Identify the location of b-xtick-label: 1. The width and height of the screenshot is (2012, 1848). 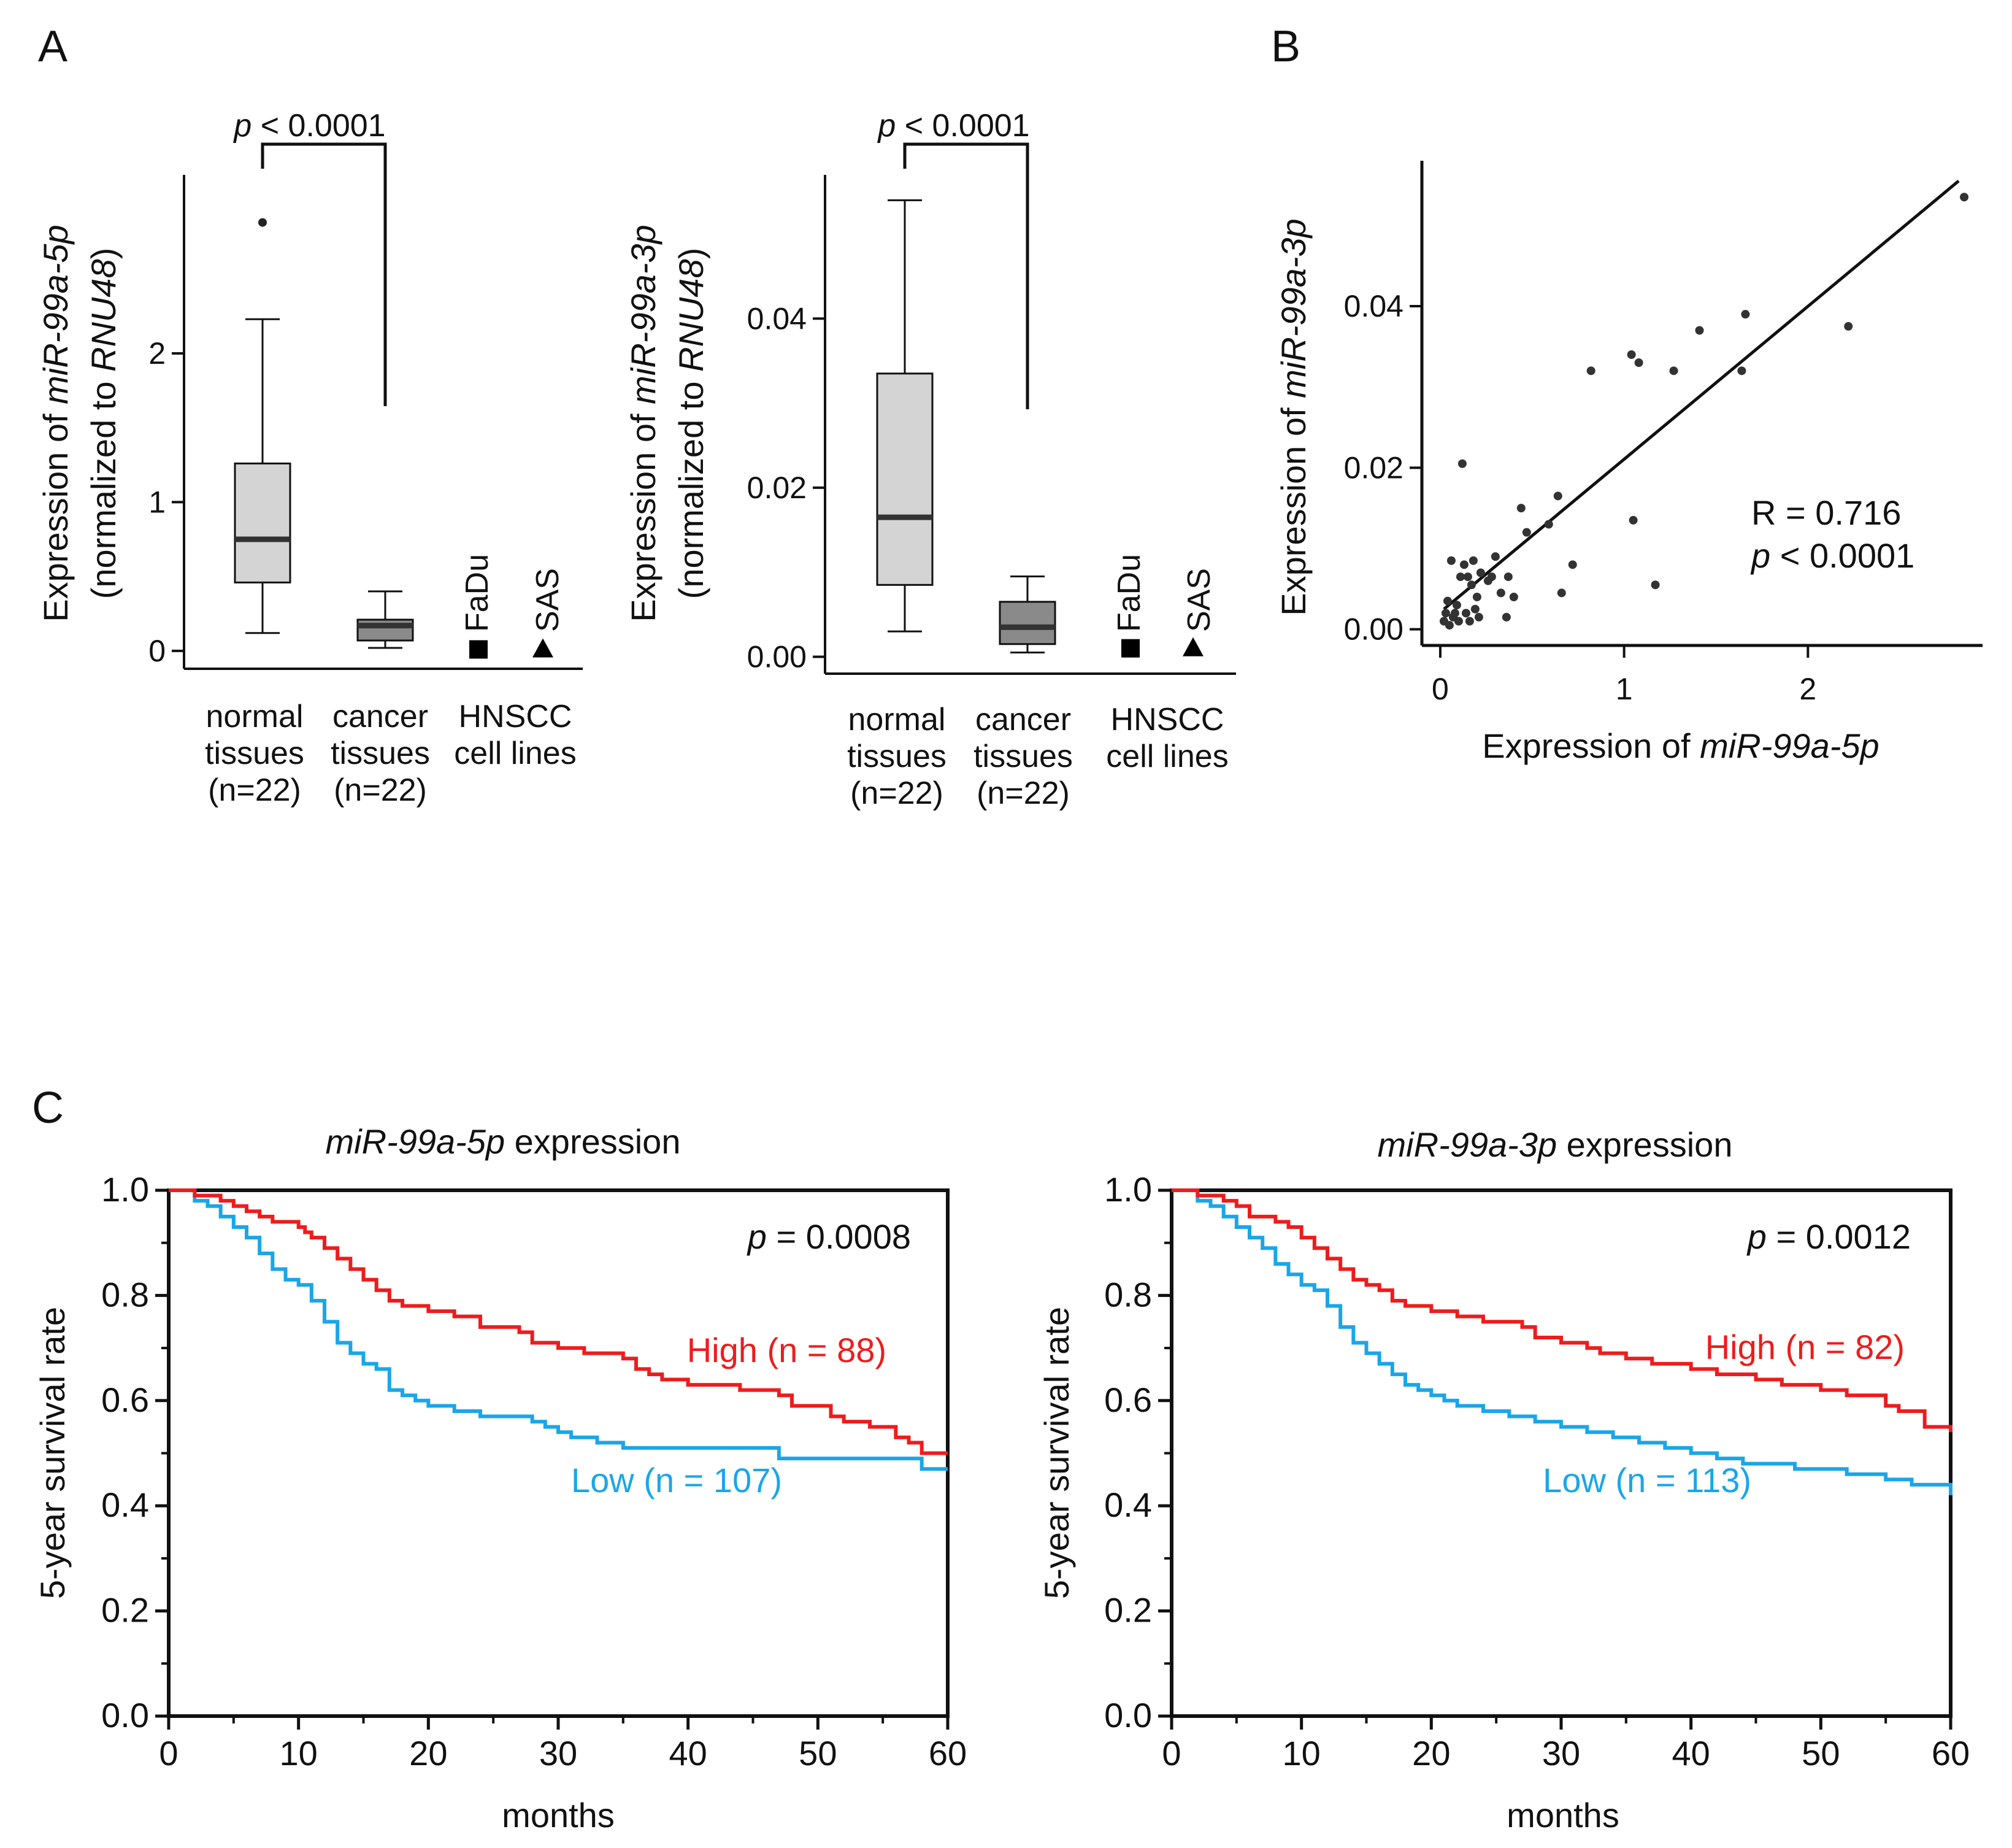
(1624, 689).